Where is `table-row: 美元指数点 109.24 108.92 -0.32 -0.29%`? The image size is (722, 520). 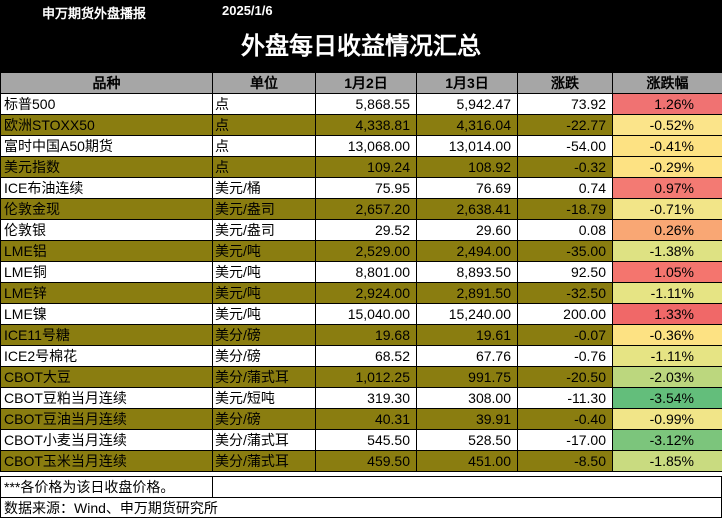
table-row: 美元指数点 109.24 108.92 -0.32 -0.29% is located at coordinates (361, 167).